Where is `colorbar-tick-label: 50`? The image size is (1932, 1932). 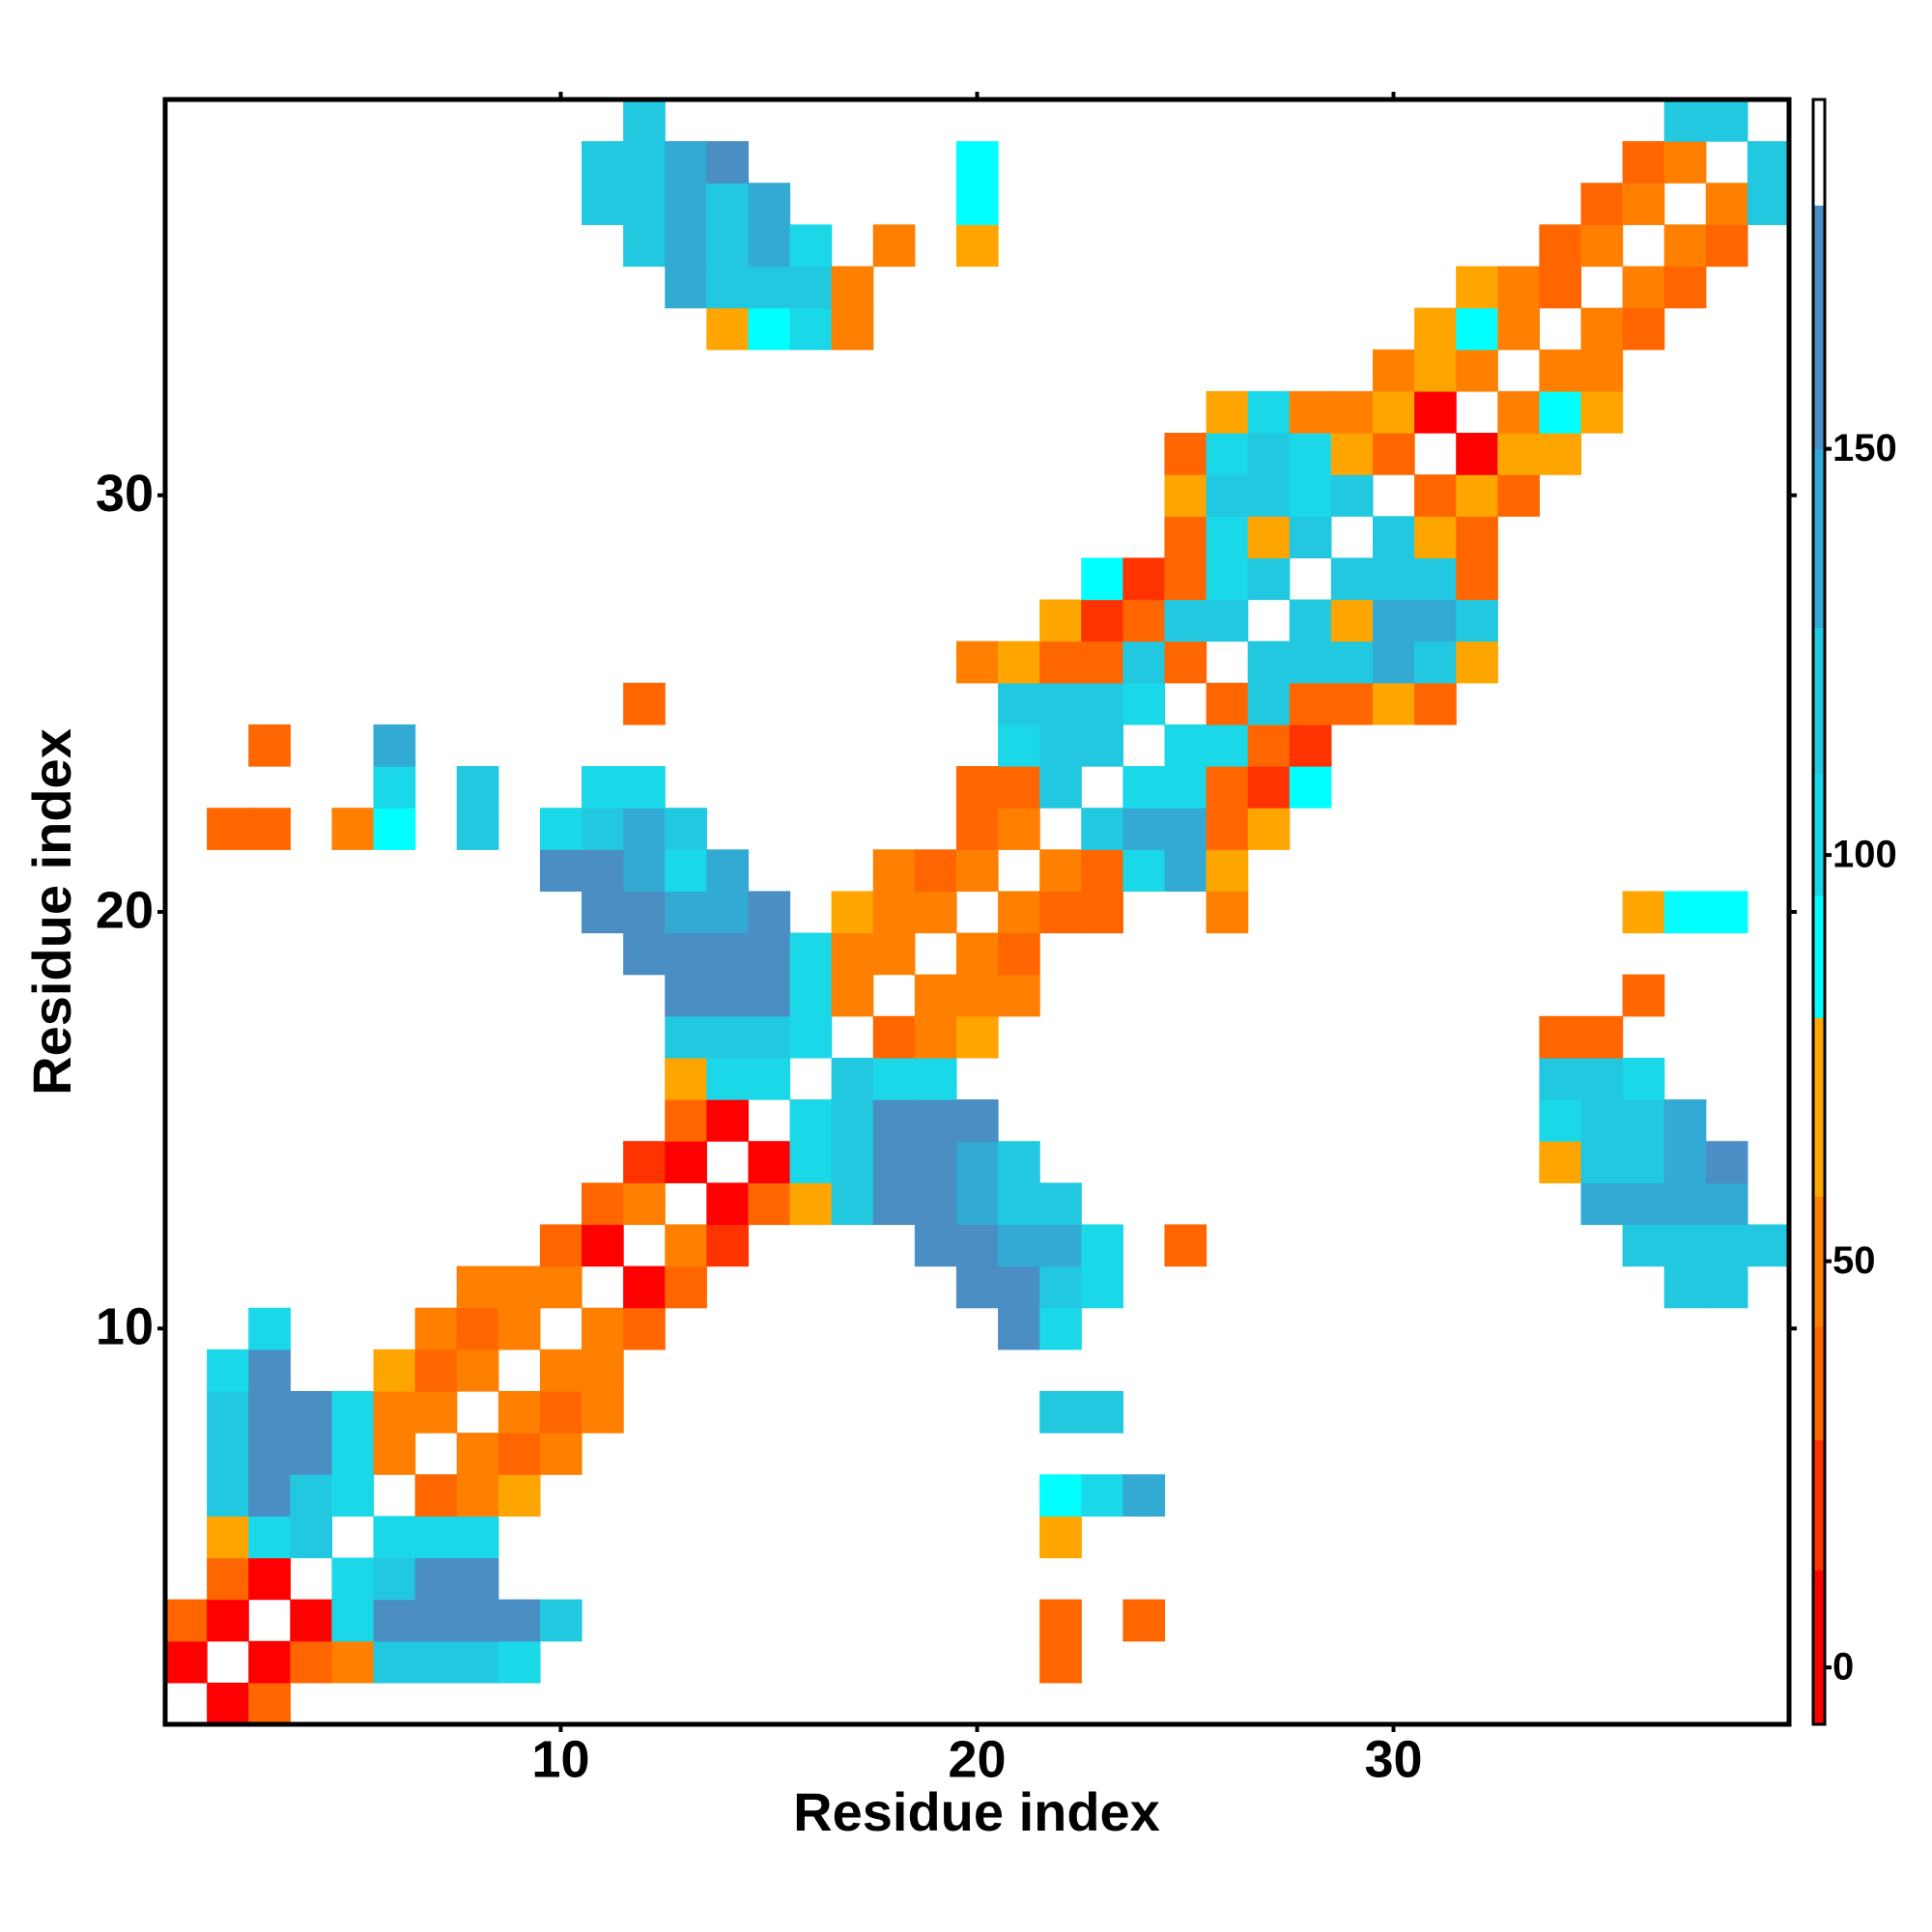 colorbar-tick-label: 50 is located at coordinates (1854, 1260).